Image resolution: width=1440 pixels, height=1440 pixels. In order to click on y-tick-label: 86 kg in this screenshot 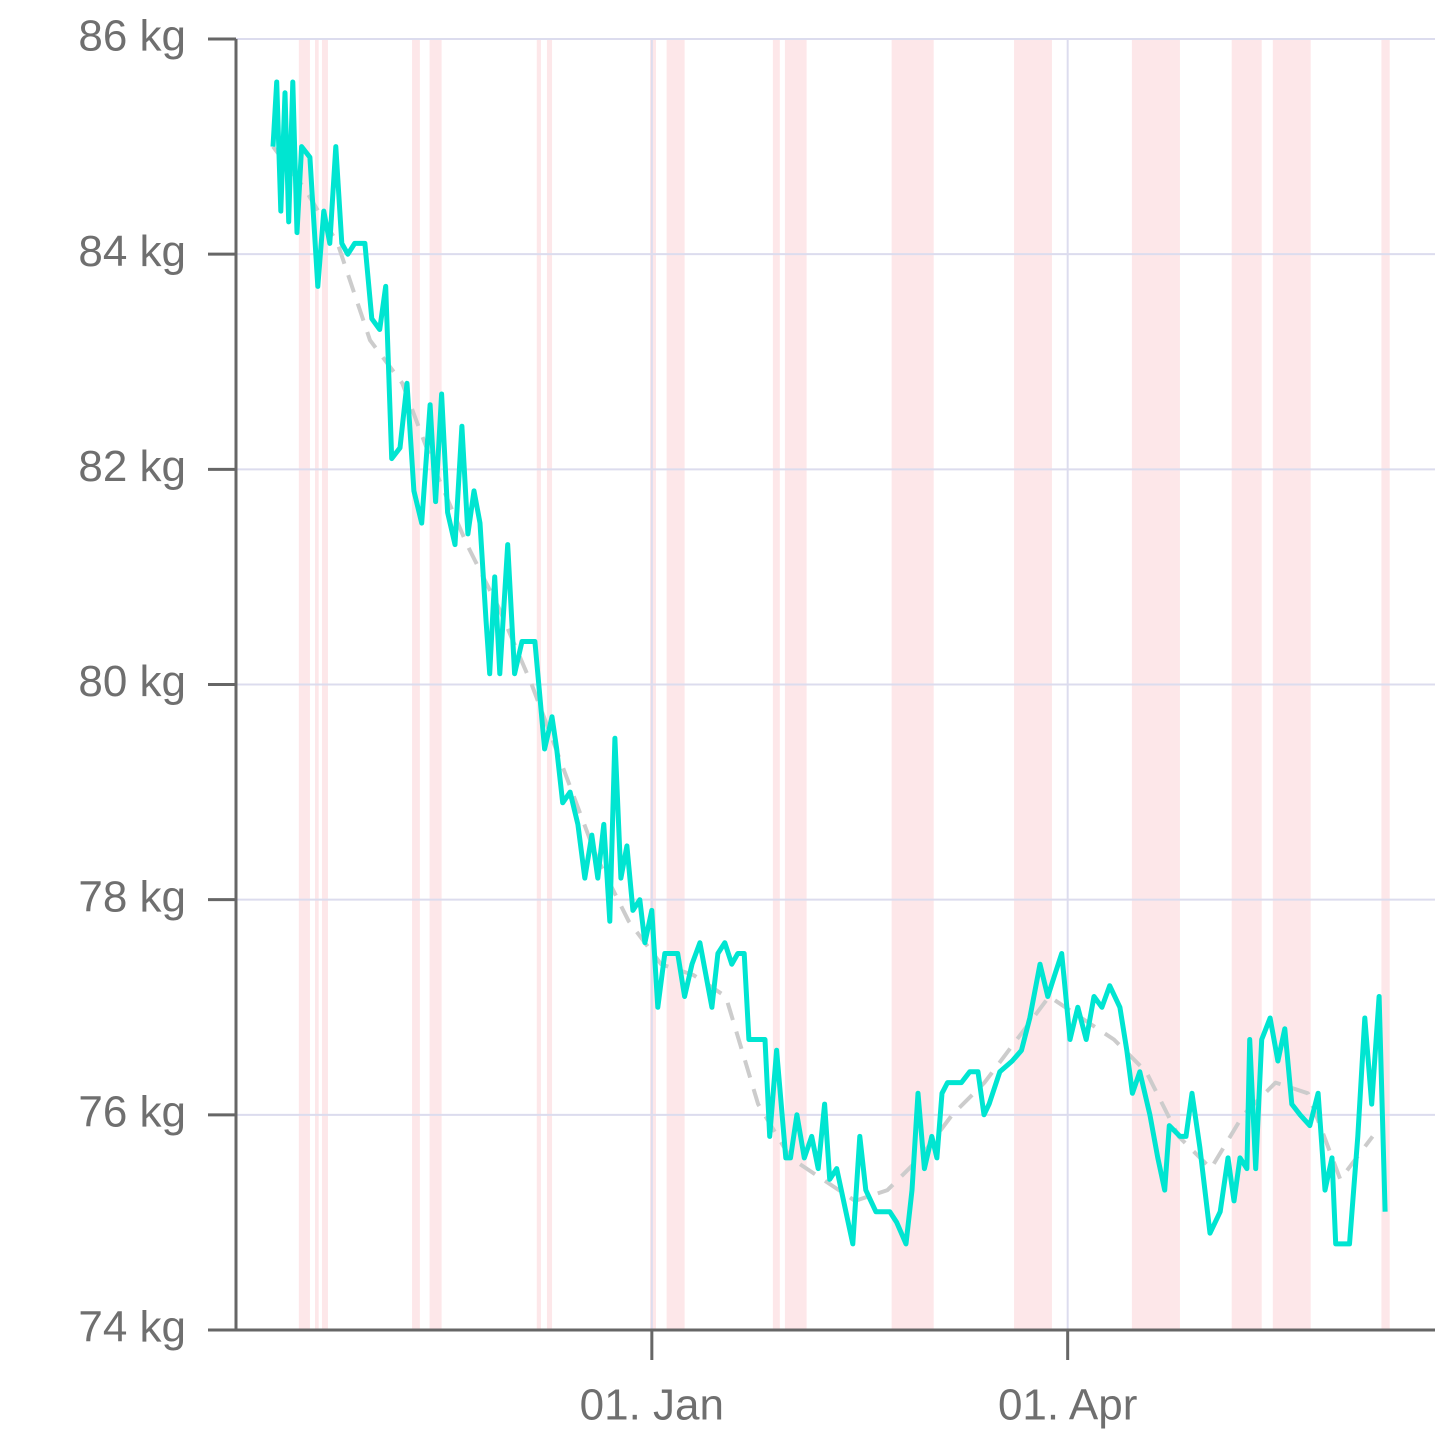, I will do `click(132, 36)`.